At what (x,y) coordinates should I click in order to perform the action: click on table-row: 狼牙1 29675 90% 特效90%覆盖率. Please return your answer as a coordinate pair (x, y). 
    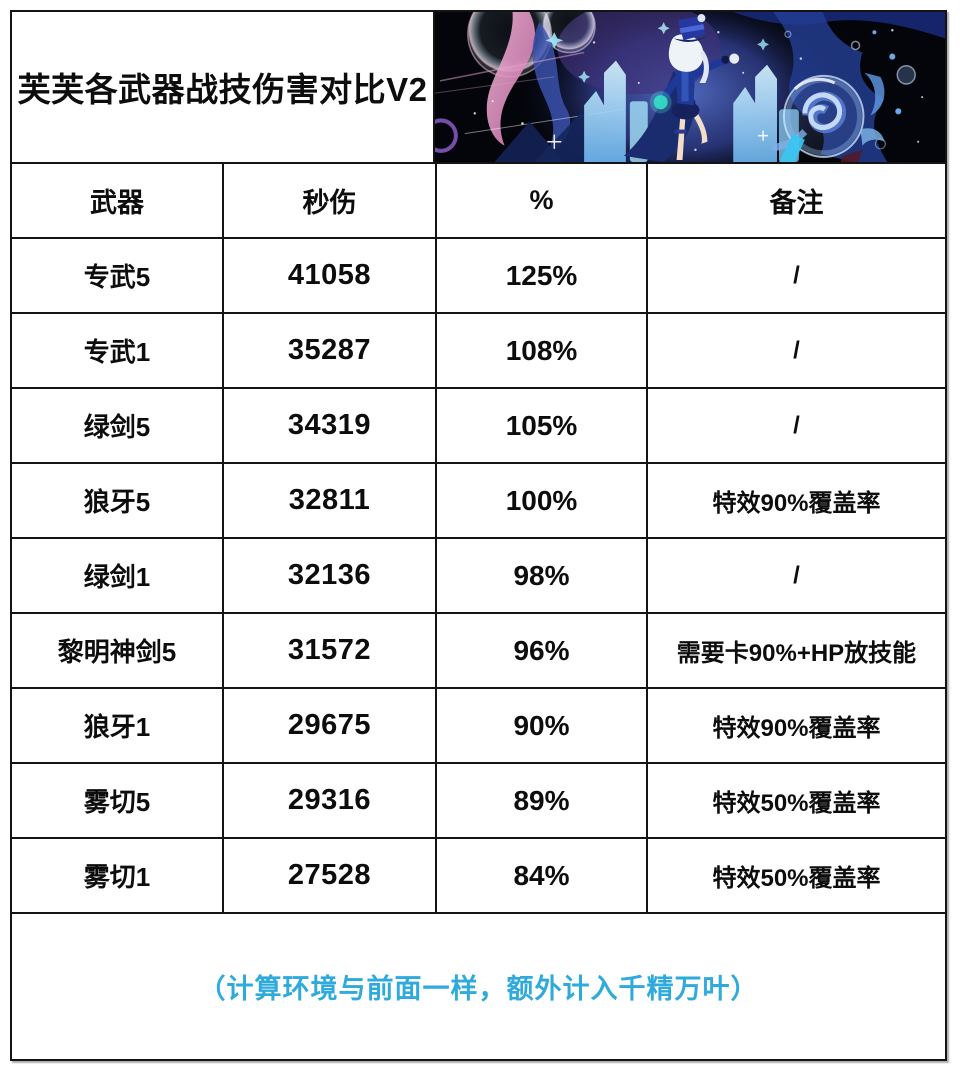
    Looking at the image, I should click on (478, 724).